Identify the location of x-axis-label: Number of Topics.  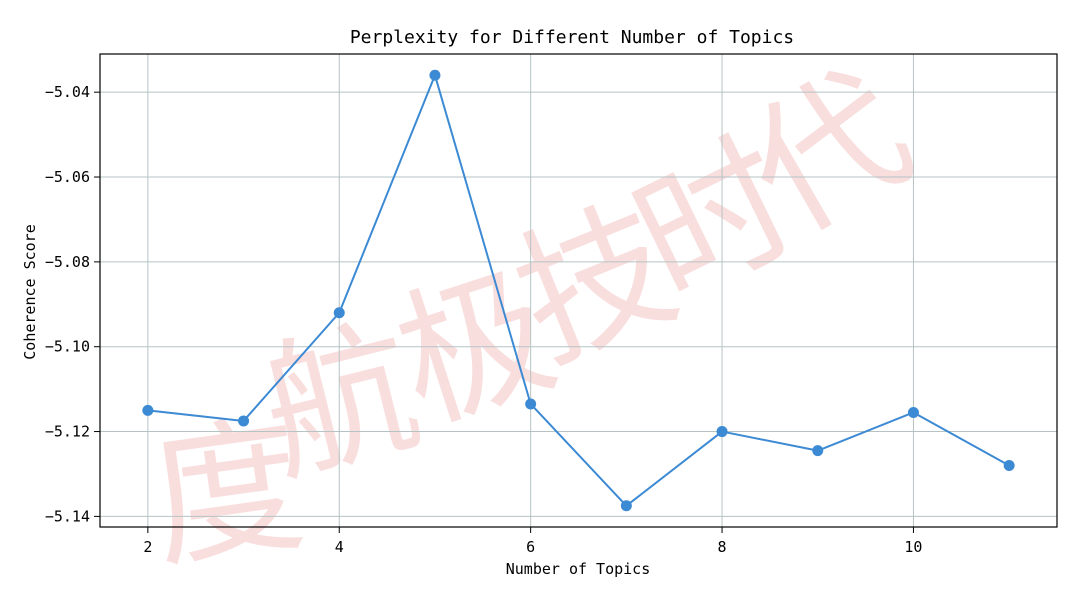
(578, 569).